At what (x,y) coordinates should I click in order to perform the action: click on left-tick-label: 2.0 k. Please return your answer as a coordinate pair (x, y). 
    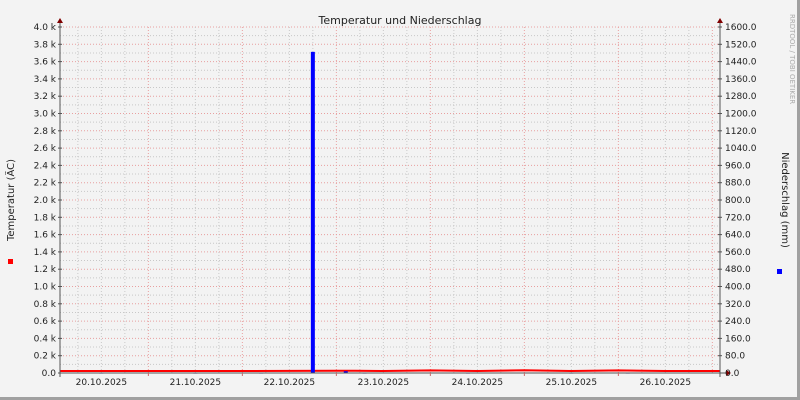
    Looking at the image, I should click on (45, 201).